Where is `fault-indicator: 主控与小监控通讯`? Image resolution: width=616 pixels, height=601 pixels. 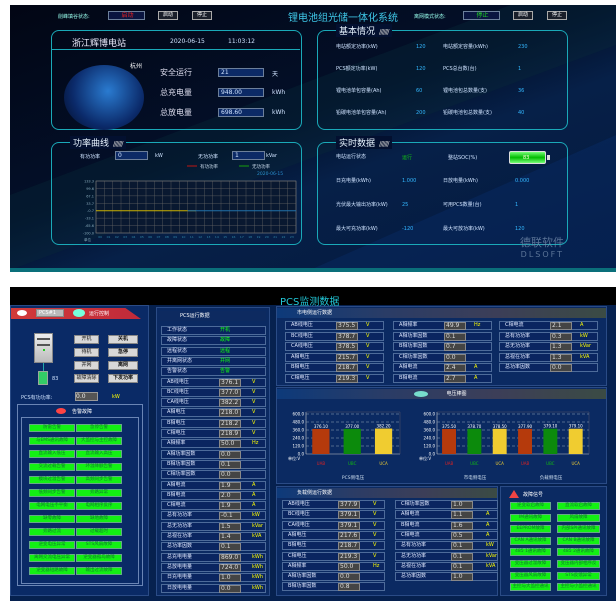 fault-indicator: 主控与小监控通讯 is located at coordinates (578, 587).